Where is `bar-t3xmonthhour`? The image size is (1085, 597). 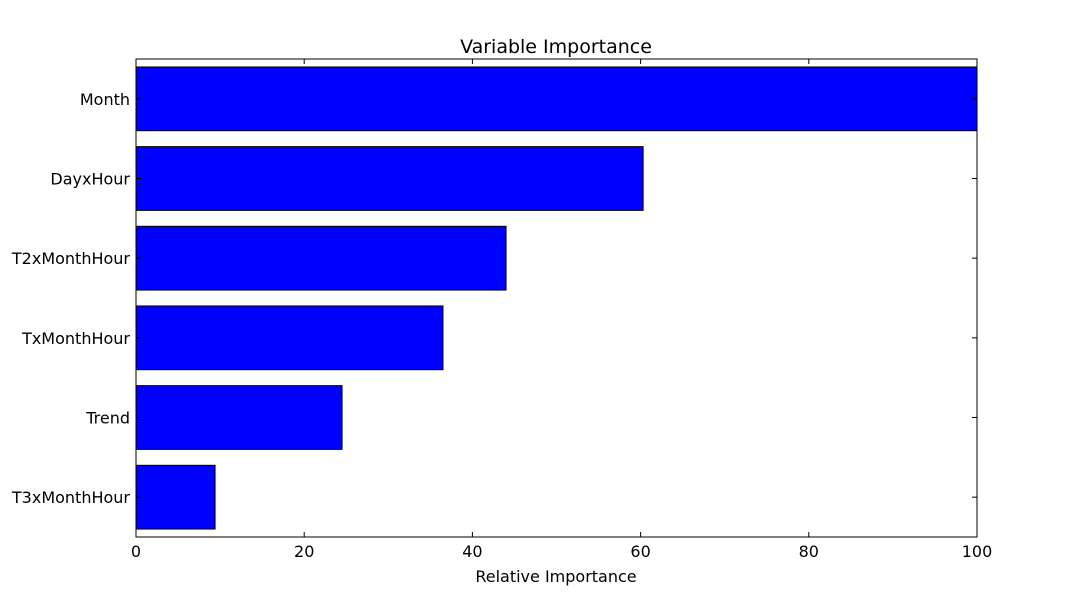 bar-t3xmonthhour is located at coordinates (175, 497).